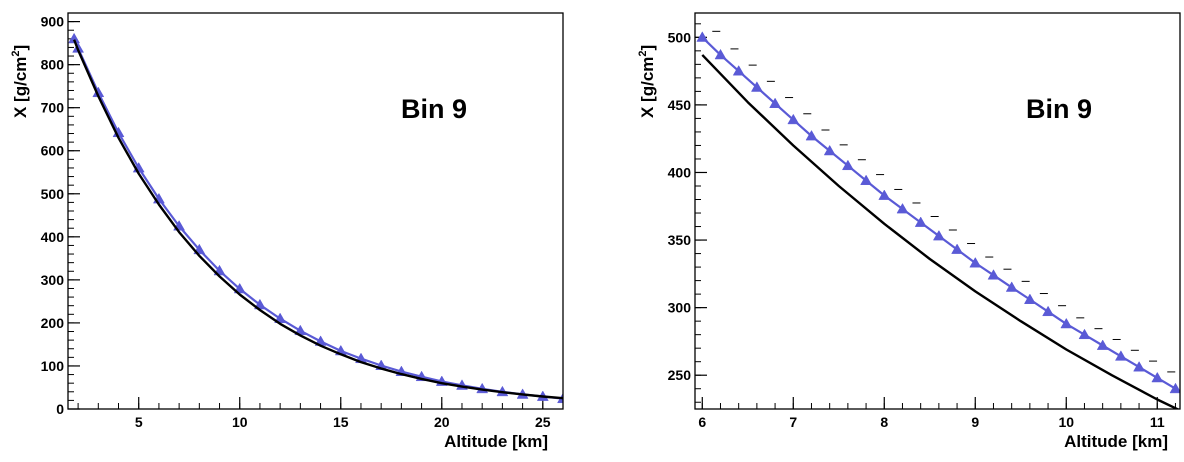 This screenshot has width=1184, height=462. What do you see at coordinates (442, 422) in the screenshot?
I see `left-x-tick-label: 20` at bounding box center [442, 422].